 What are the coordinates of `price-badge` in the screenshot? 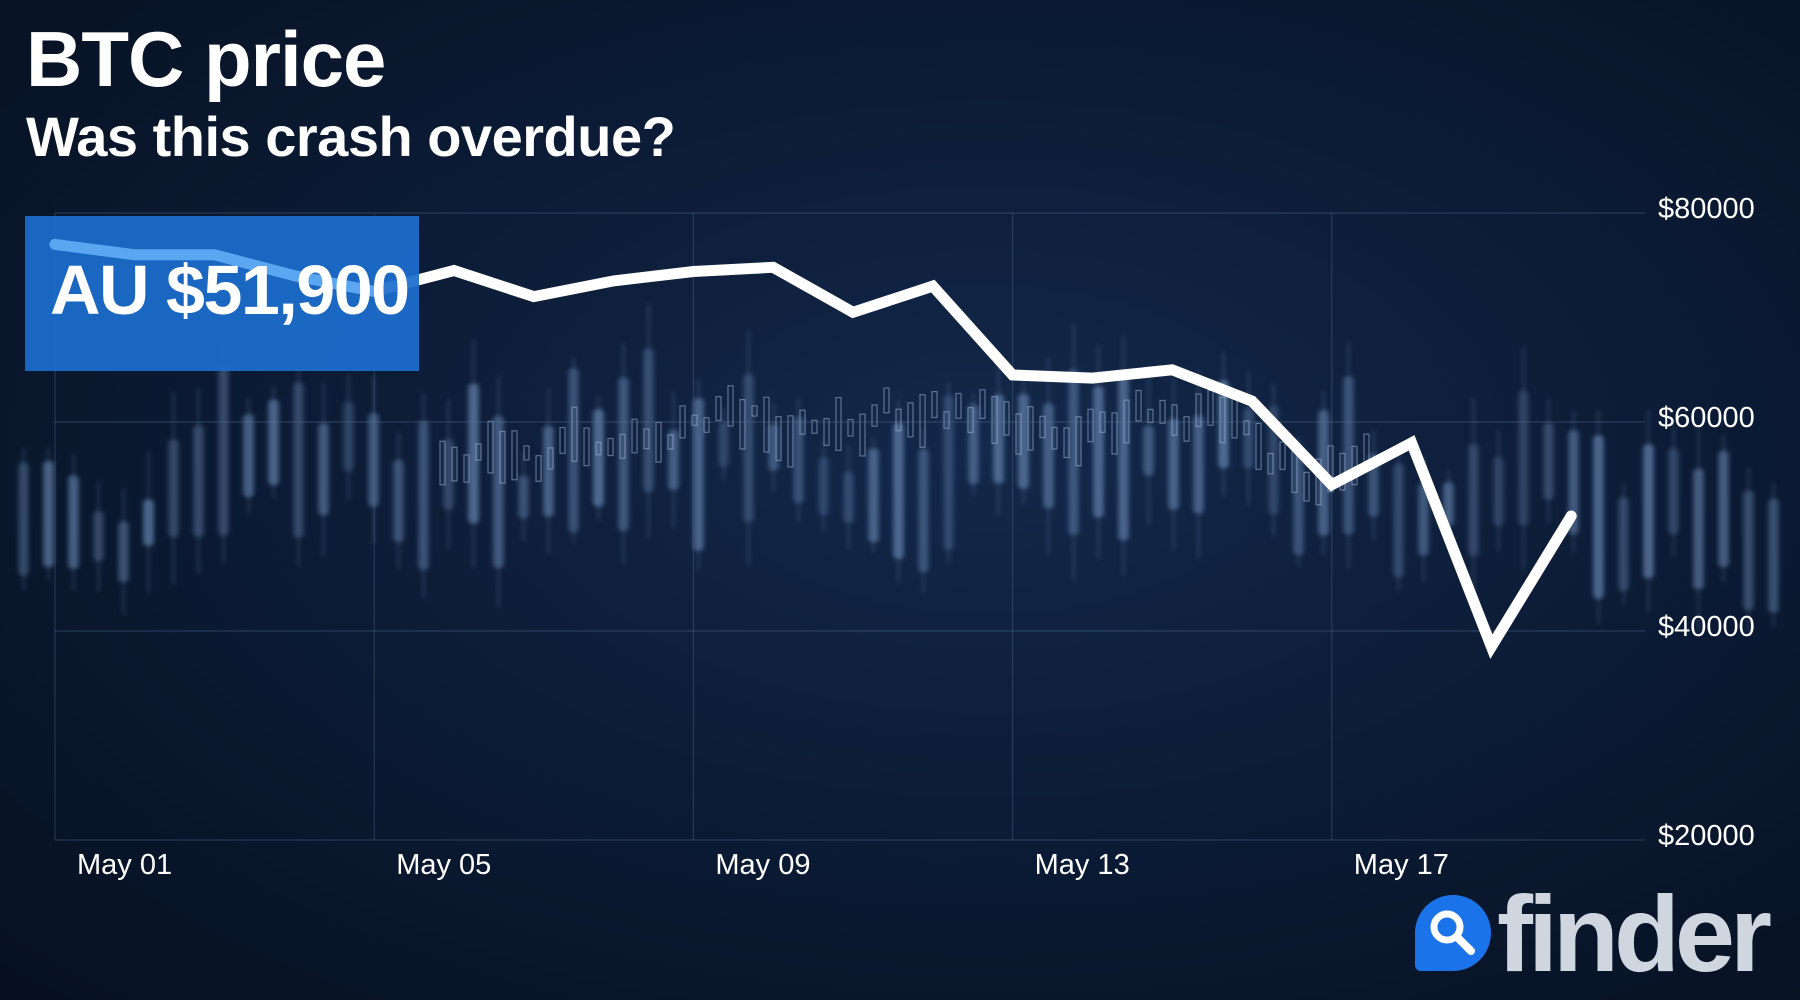 It's located at (222, 293).